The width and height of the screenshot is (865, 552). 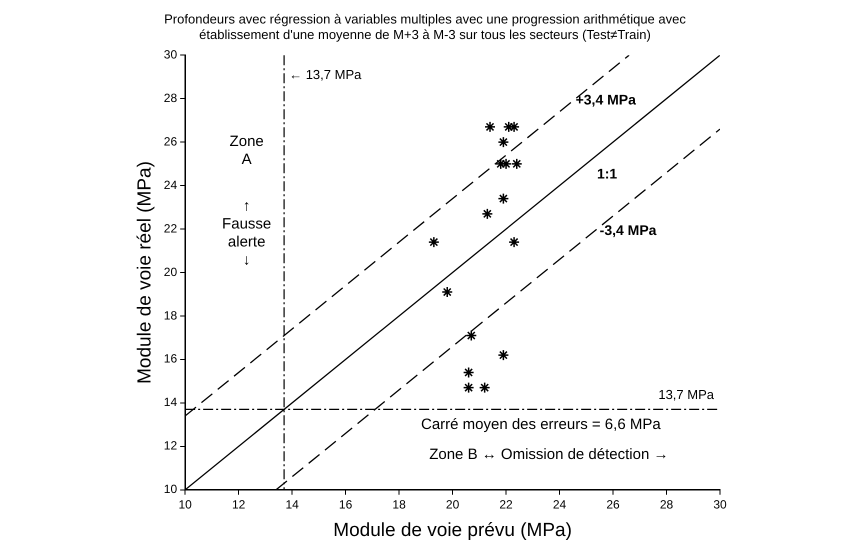 What do you see at coordinates (720, 504) in the screenshot?
I see `x-tick-label: 30` at bounding box center [720, 504].